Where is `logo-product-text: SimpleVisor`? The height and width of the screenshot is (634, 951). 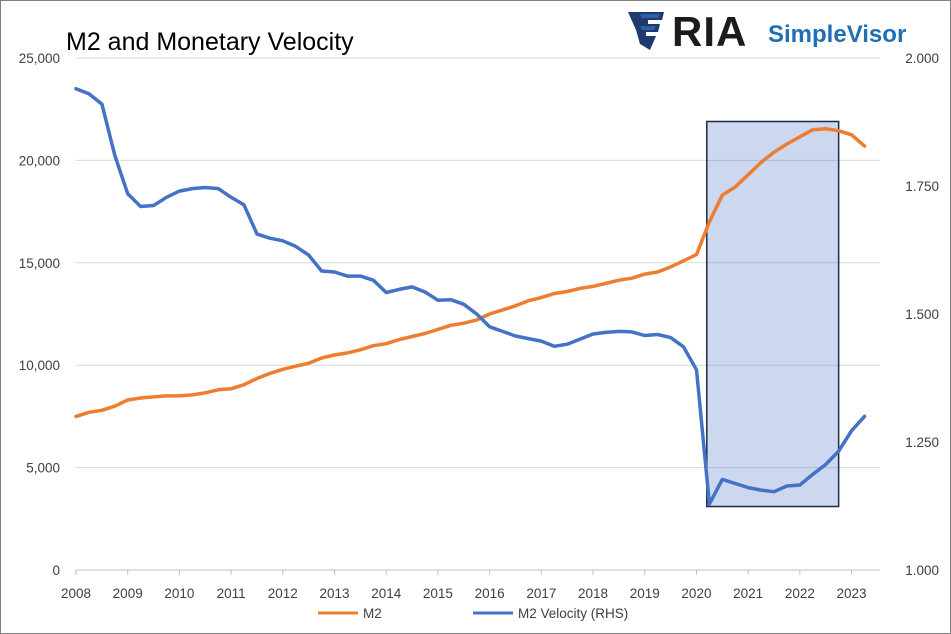 logo-product-text: SimpleVisor is located at coordinates (837, 34).